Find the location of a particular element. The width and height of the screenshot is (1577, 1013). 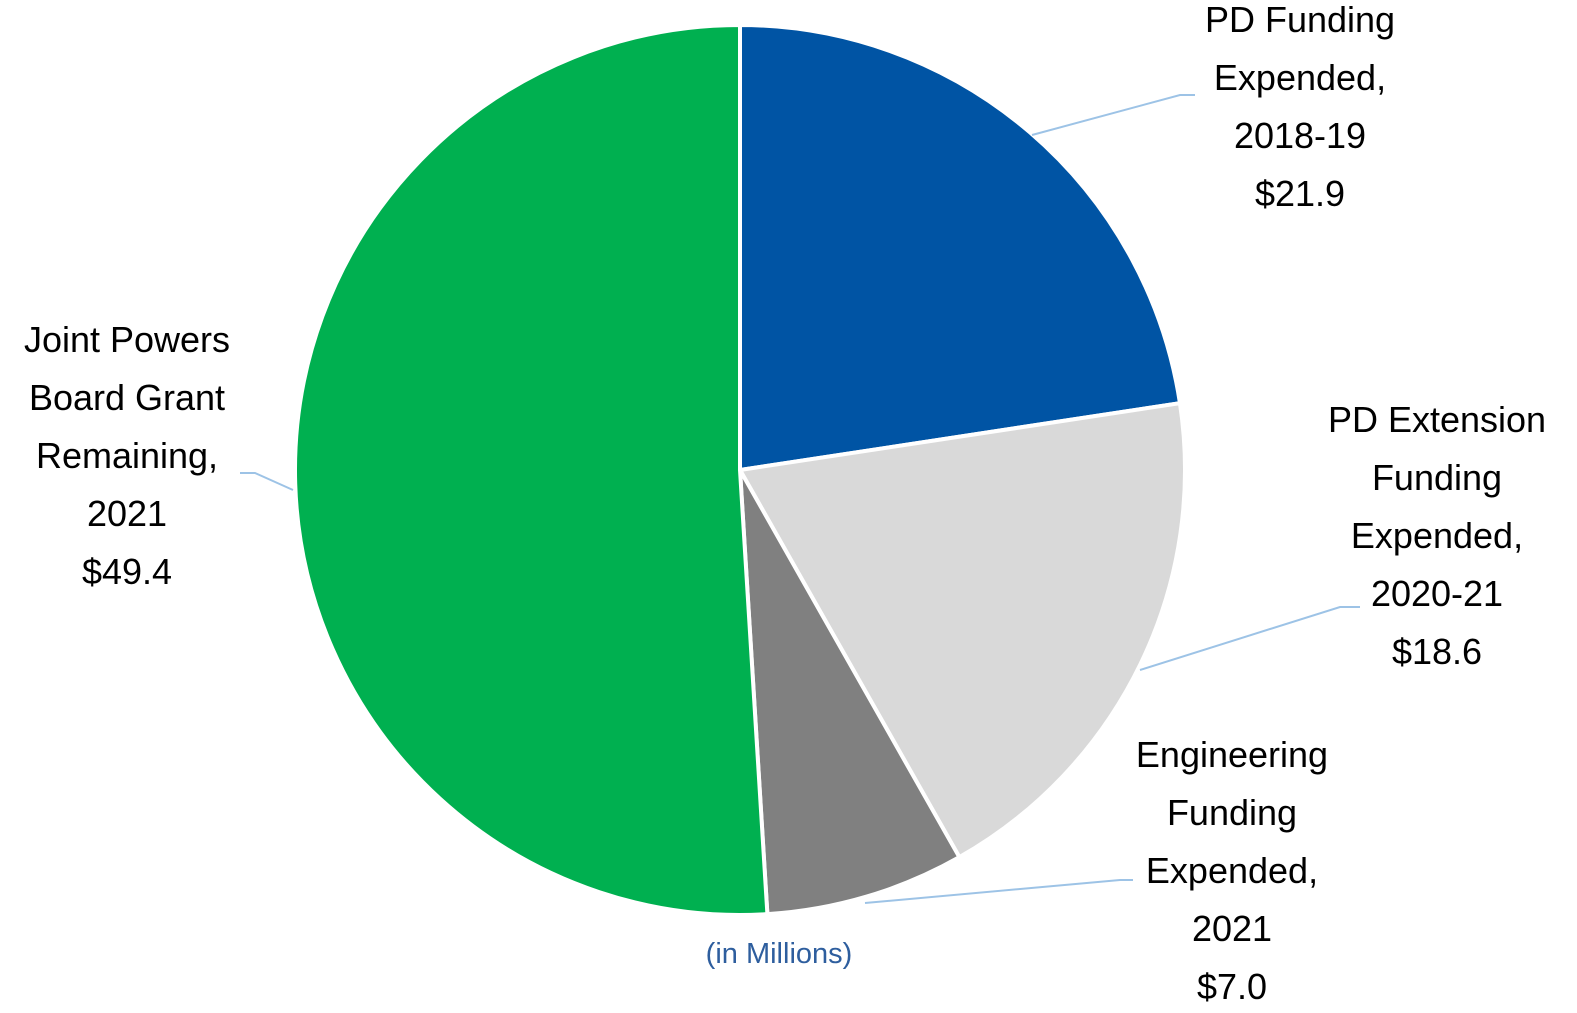

slice-label: PD Funding Expended, 2018-19 $21.9 is located at coordinates (1300, 111).